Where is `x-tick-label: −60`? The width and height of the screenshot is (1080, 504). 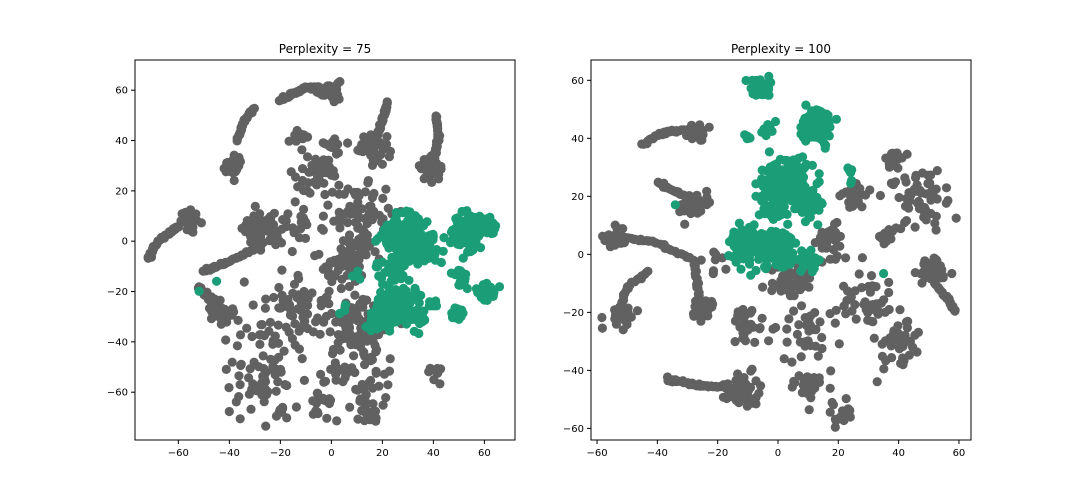
x-tick-label: −60 is located at coordinates (596, 453).